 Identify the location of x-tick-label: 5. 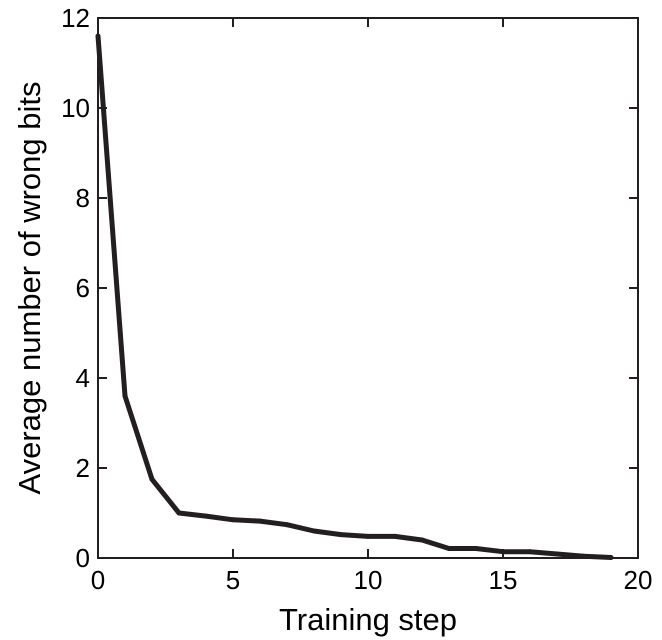
(233, 580).